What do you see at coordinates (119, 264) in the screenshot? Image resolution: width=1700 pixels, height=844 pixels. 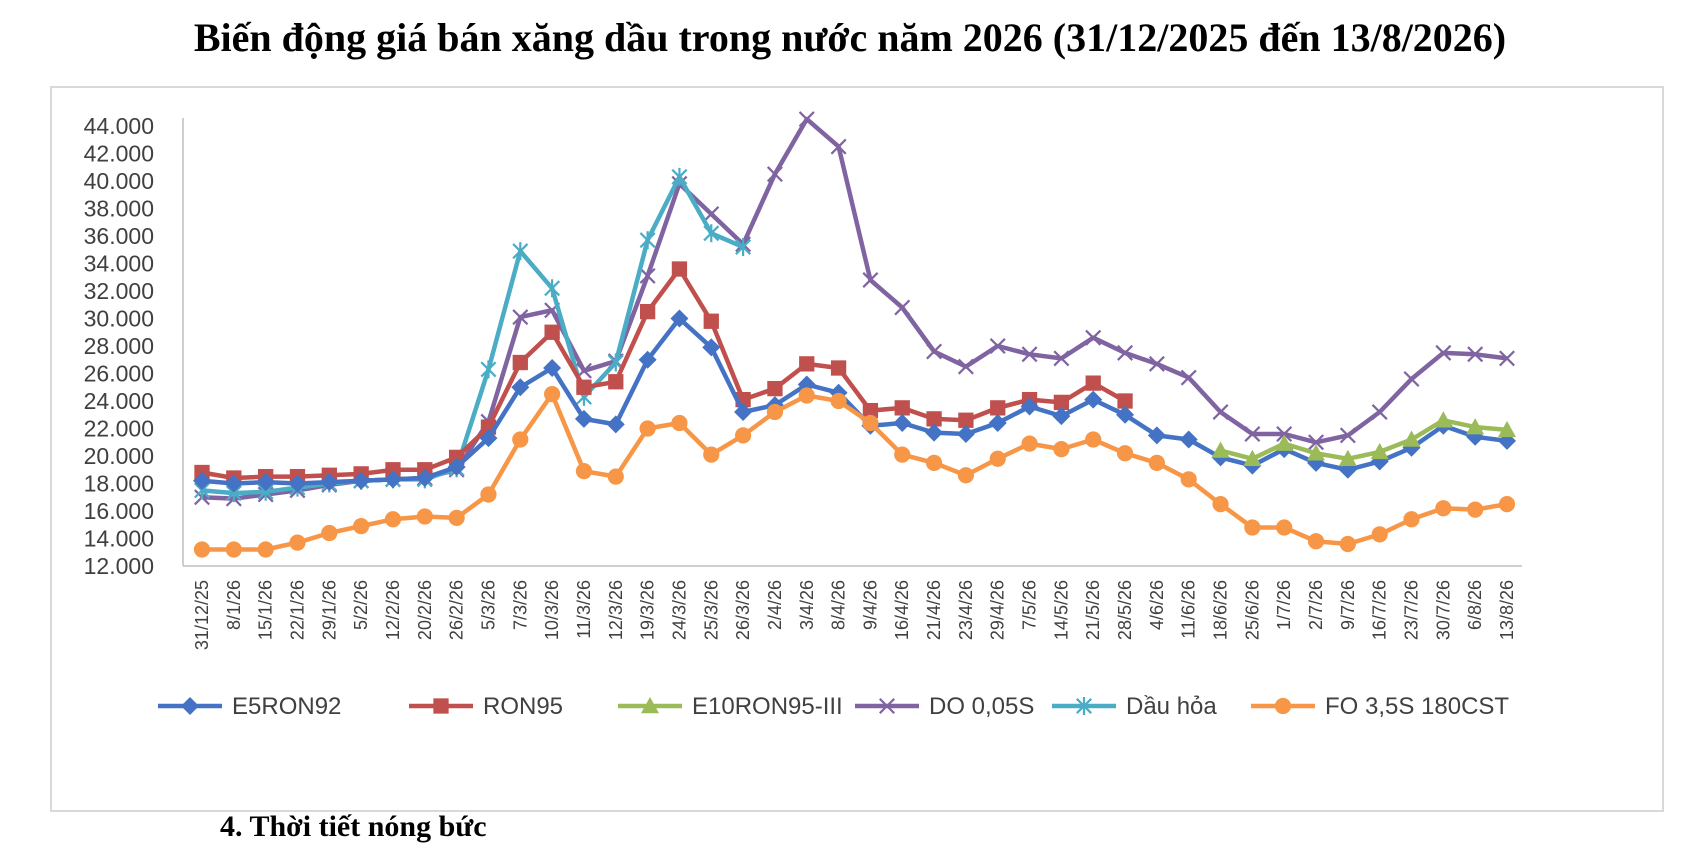 I see `y-tick-label: 34.000` at bounding box center [119, 264].